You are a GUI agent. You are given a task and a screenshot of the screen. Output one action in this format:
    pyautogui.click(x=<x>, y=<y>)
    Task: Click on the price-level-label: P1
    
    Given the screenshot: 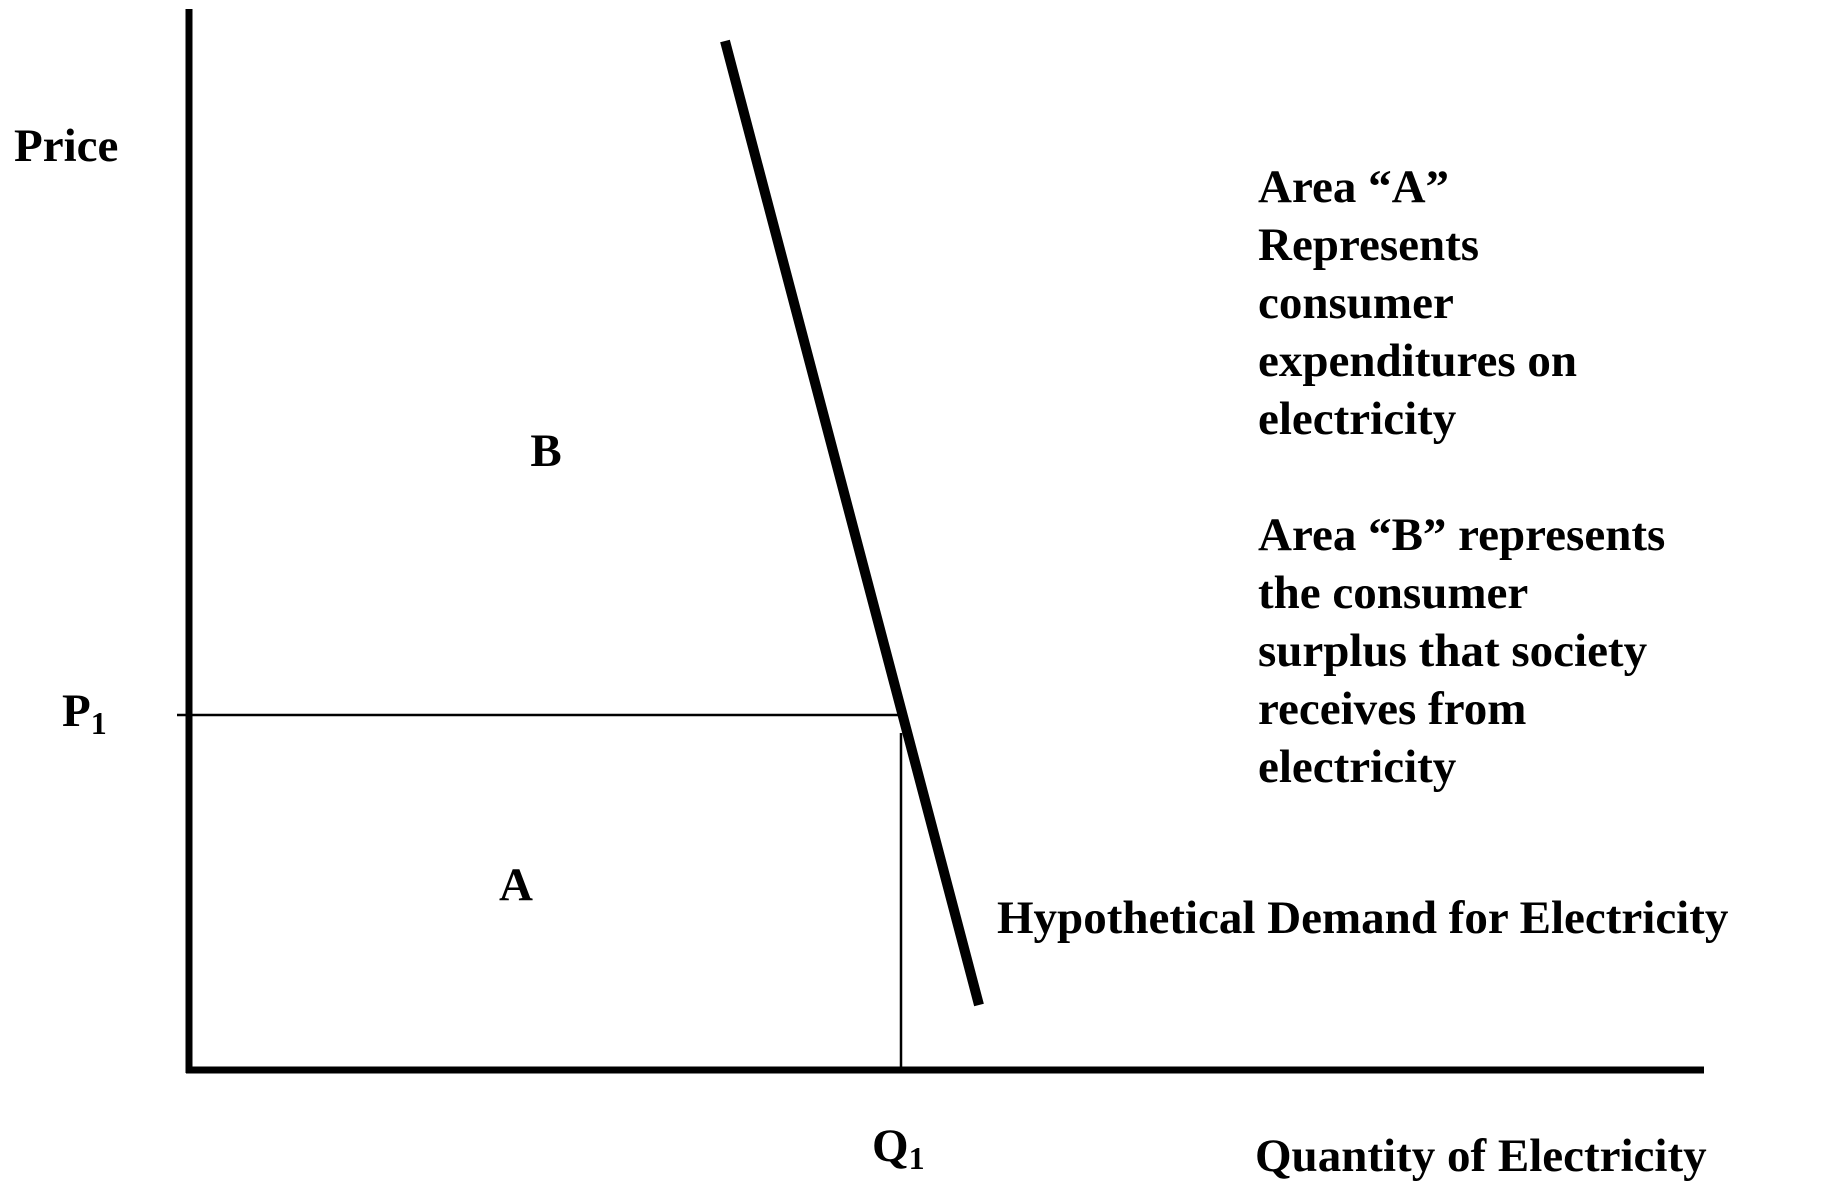 What is the action you would take?
    pyautogui.click(x=84, y=713)
    